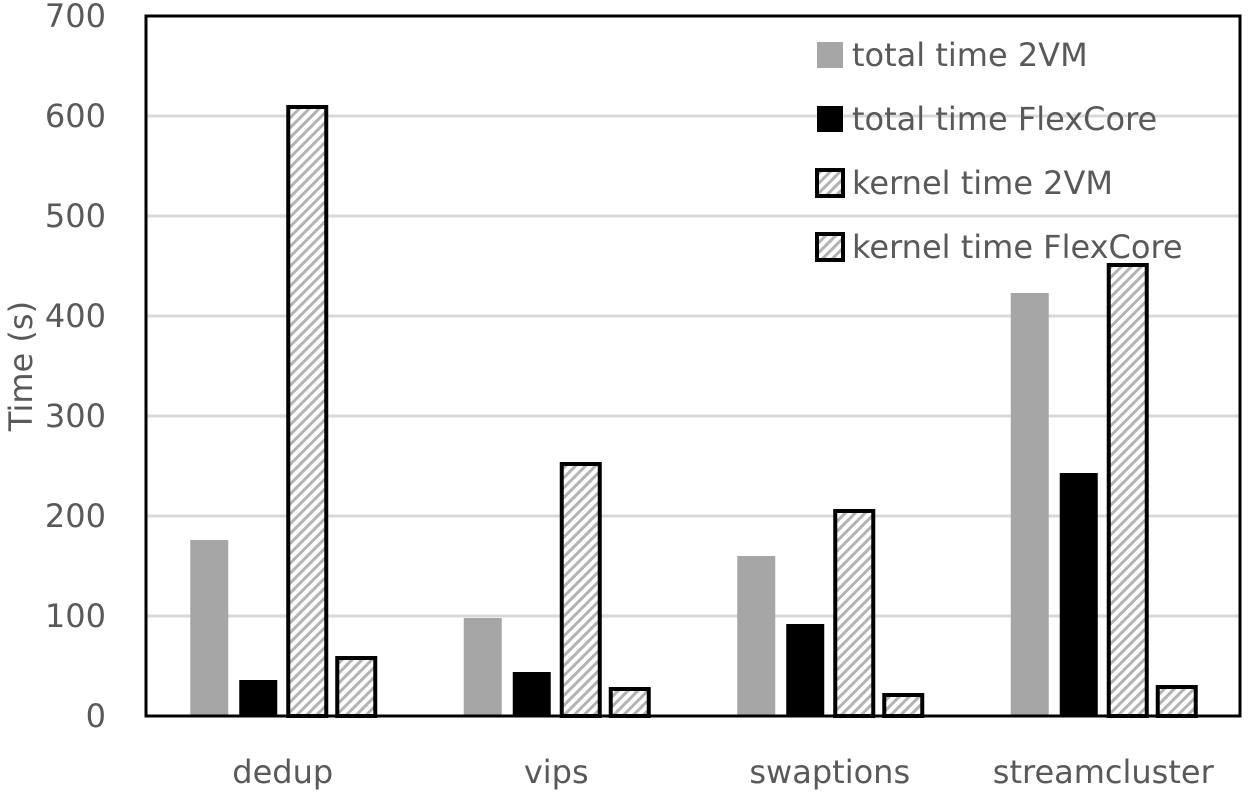 The image size is (1248, 795). What do you see at coordinates (531, 694) in the screenshot?
I see `bar-total-time-flexcore-vips` at bounding box center [531, 694].